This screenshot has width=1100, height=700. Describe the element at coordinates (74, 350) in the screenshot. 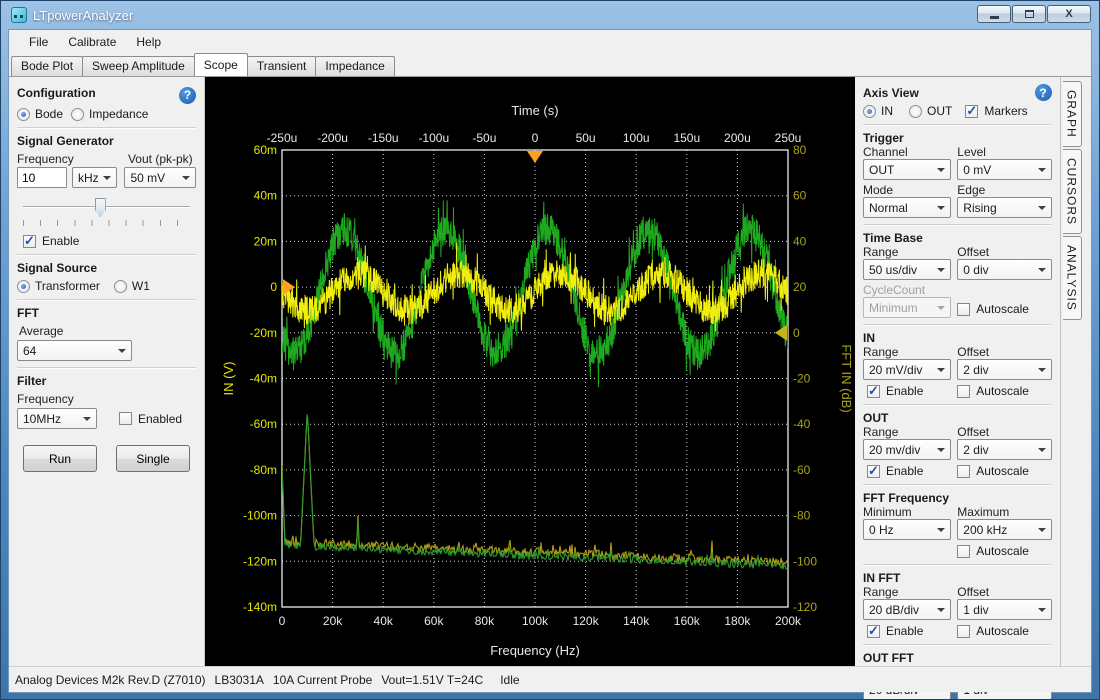

I see `average-select: 64` at that location.